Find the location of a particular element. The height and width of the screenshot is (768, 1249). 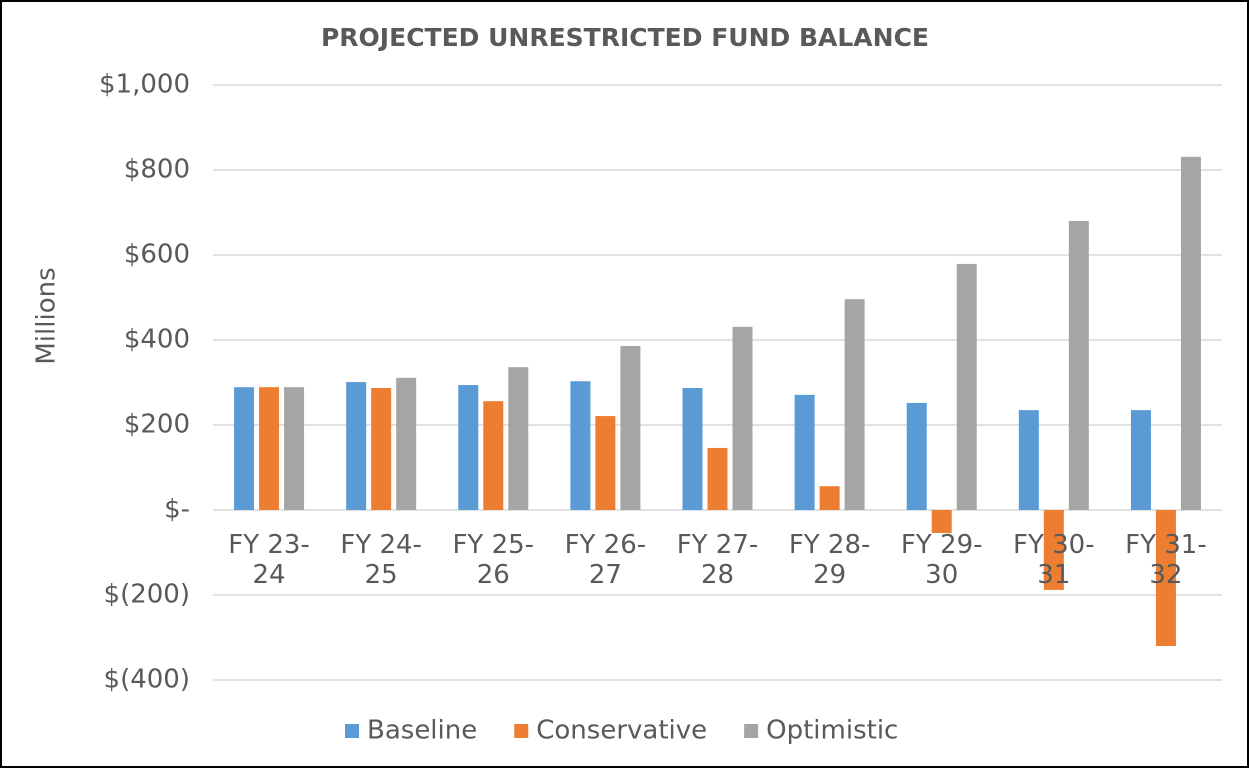

legend-label: Optimistic is located at coordinates (832, 731).